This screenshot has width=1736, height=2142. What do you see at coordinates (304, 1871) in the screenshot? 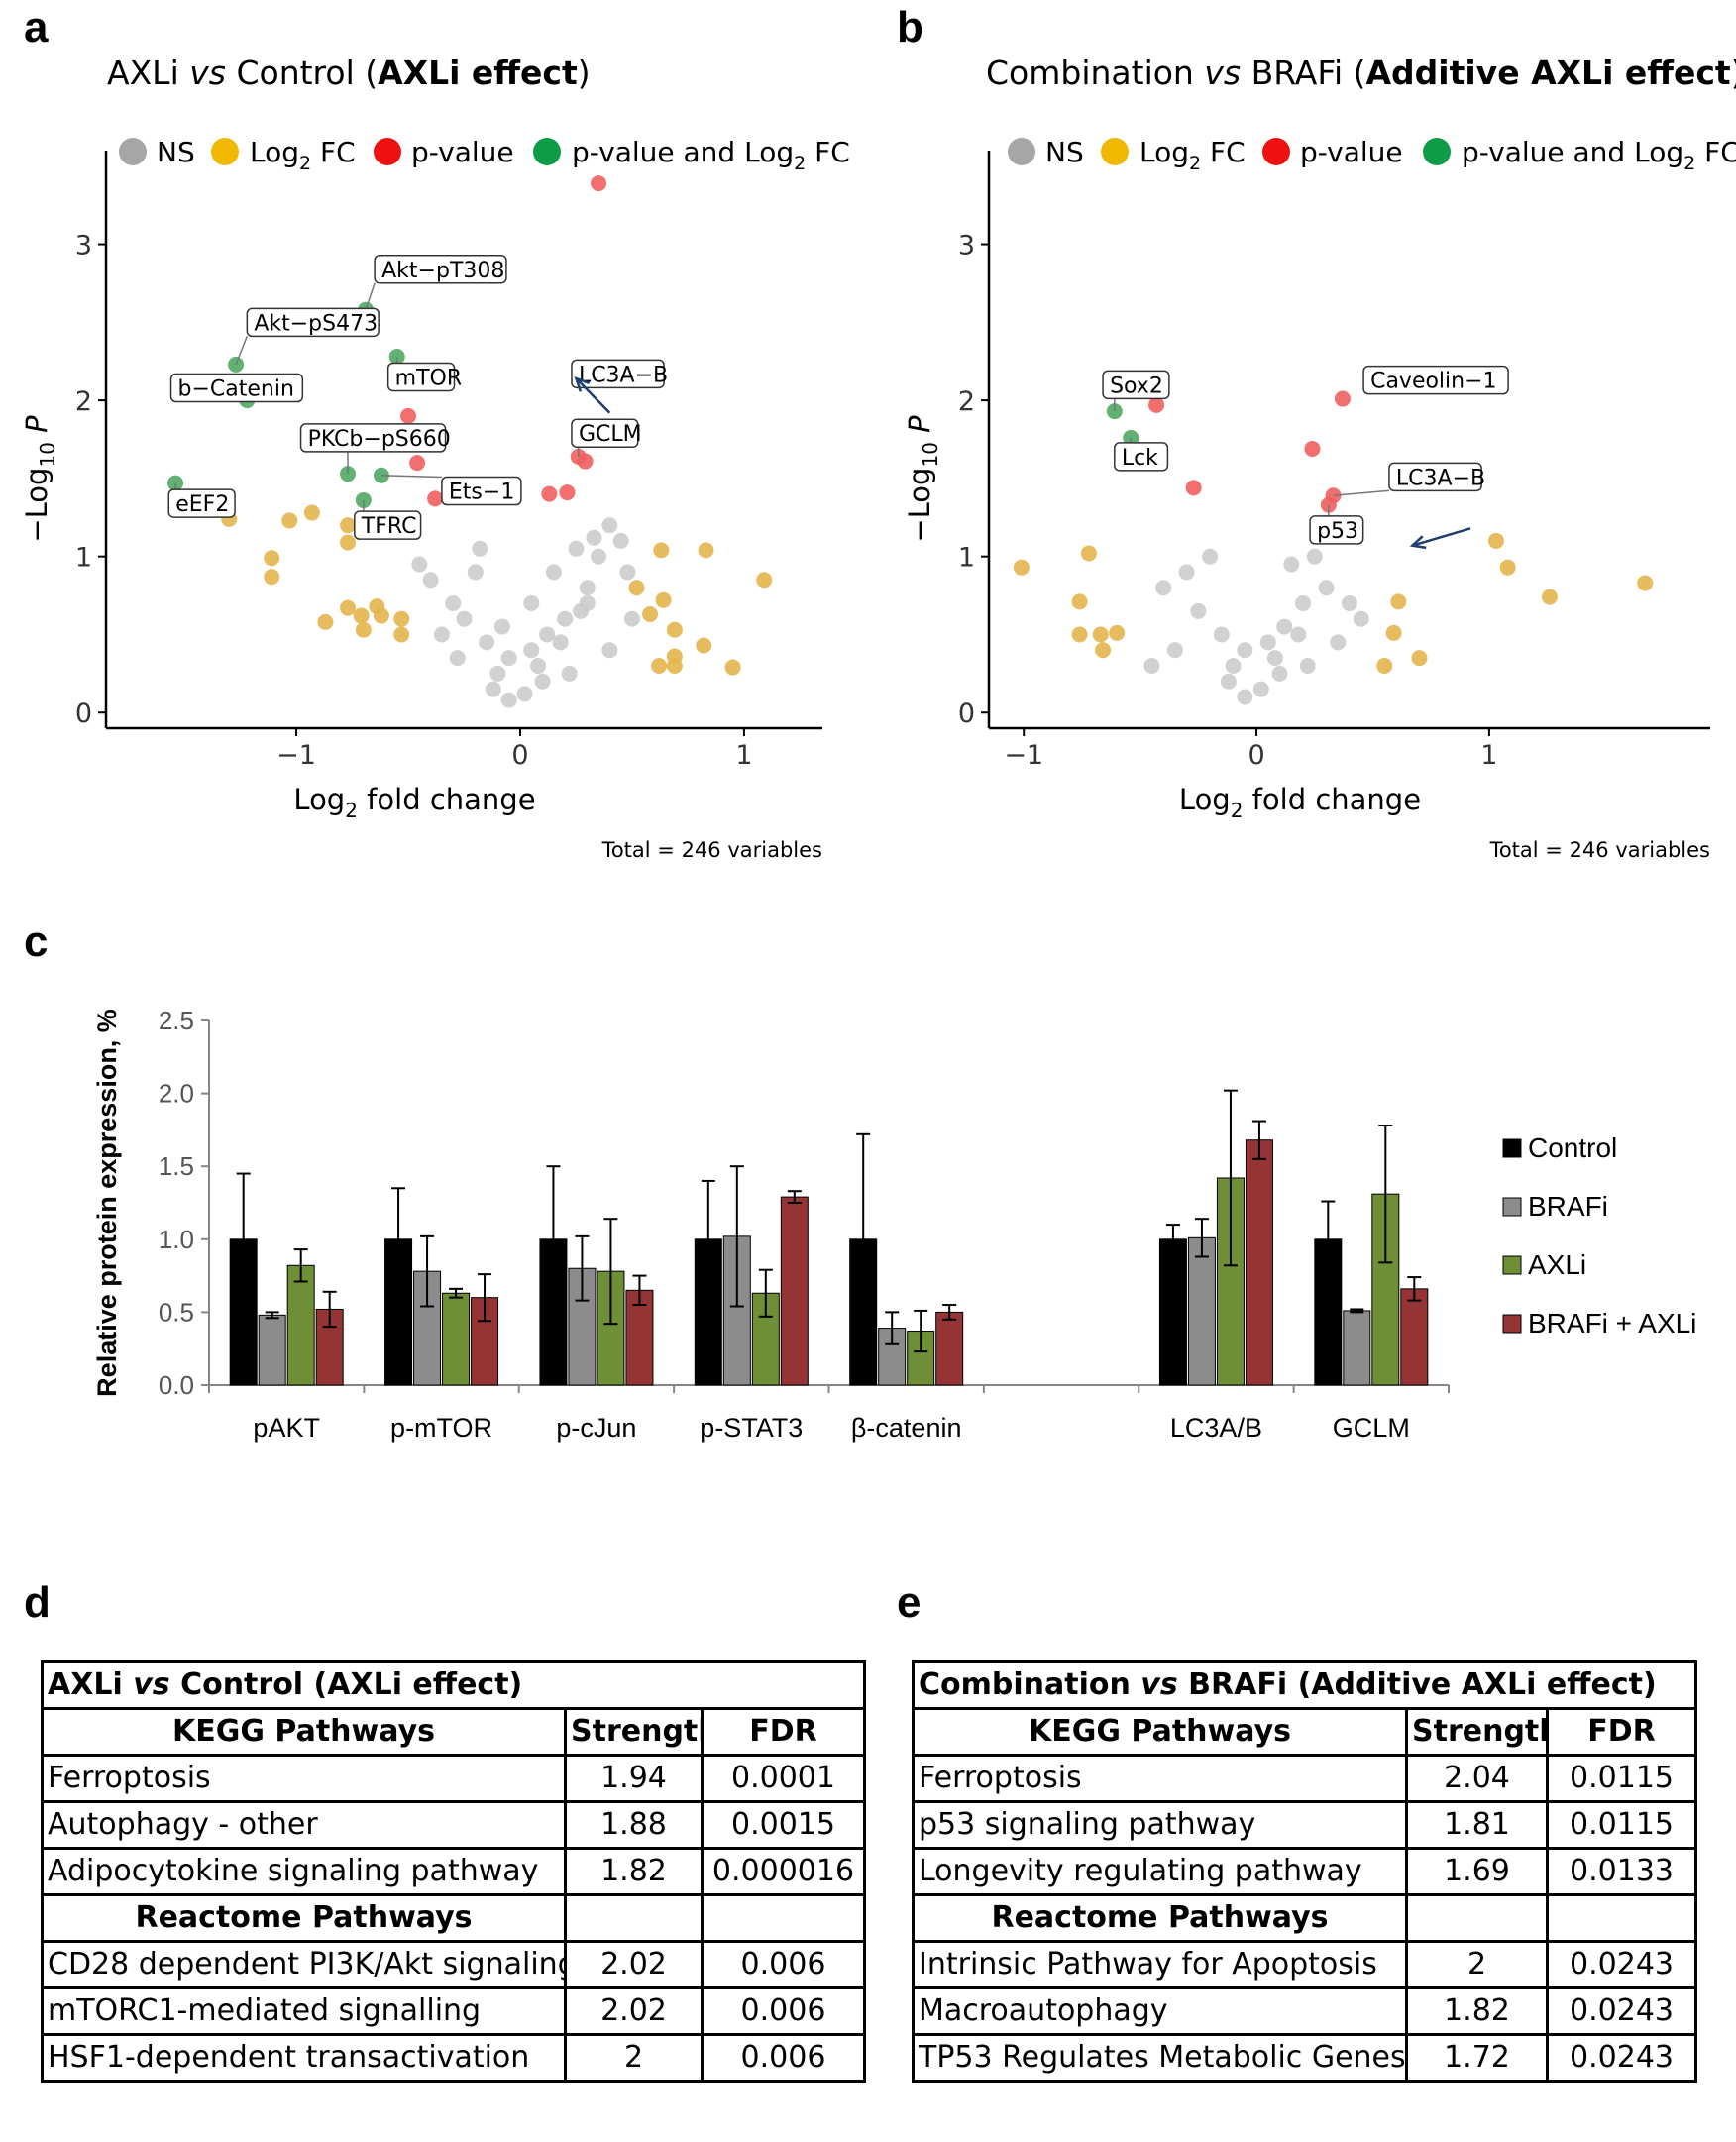
I see `pathway-name: Adipocytokine signaling pathway` at bounding box center [304, 1871].